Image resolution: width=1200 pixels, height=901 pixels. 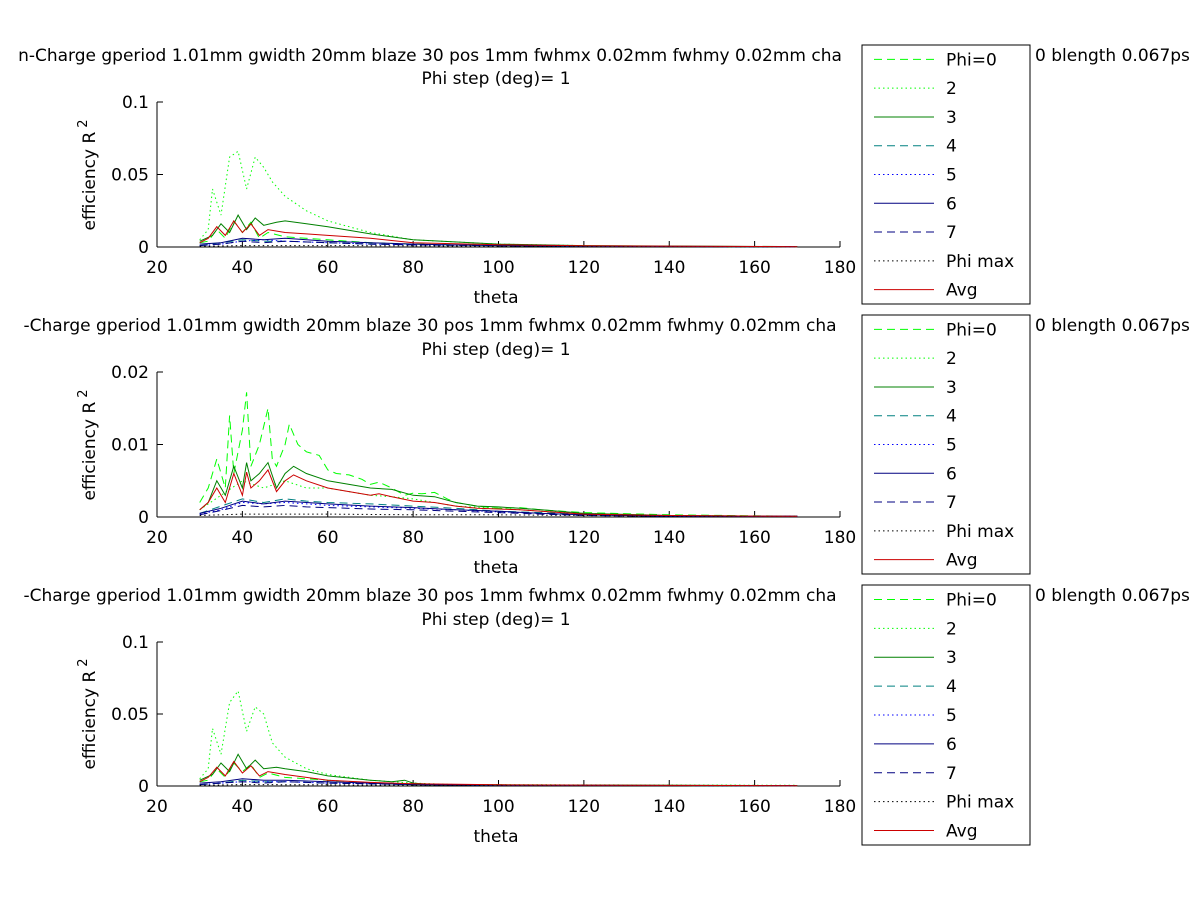 What do you see at coordinates (83, 393) in the screenshot?
I see `subplot-2-ylabel-superscript: 2` at bounding box center [83, 393].